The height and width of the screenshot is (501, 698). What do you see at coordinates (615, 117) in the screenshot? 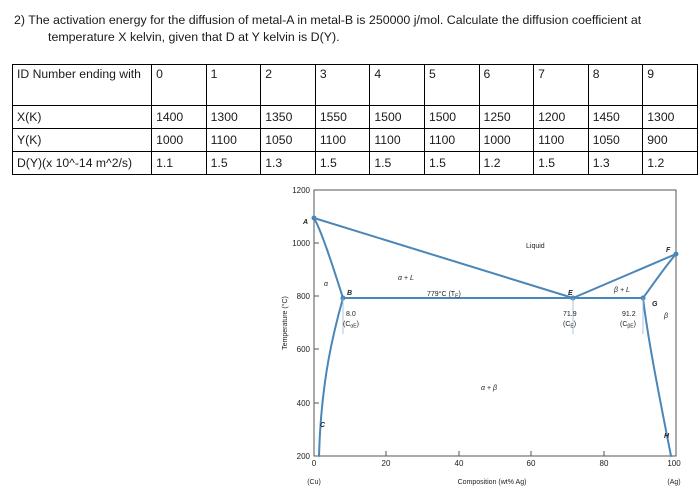
I see `value-cell: 1450` at bounding box center [615, 117].